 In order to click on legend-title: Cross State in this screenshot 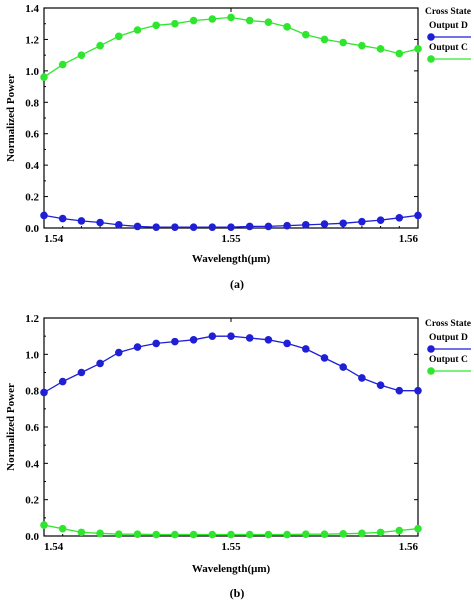, I will do `click(448, 324)`.